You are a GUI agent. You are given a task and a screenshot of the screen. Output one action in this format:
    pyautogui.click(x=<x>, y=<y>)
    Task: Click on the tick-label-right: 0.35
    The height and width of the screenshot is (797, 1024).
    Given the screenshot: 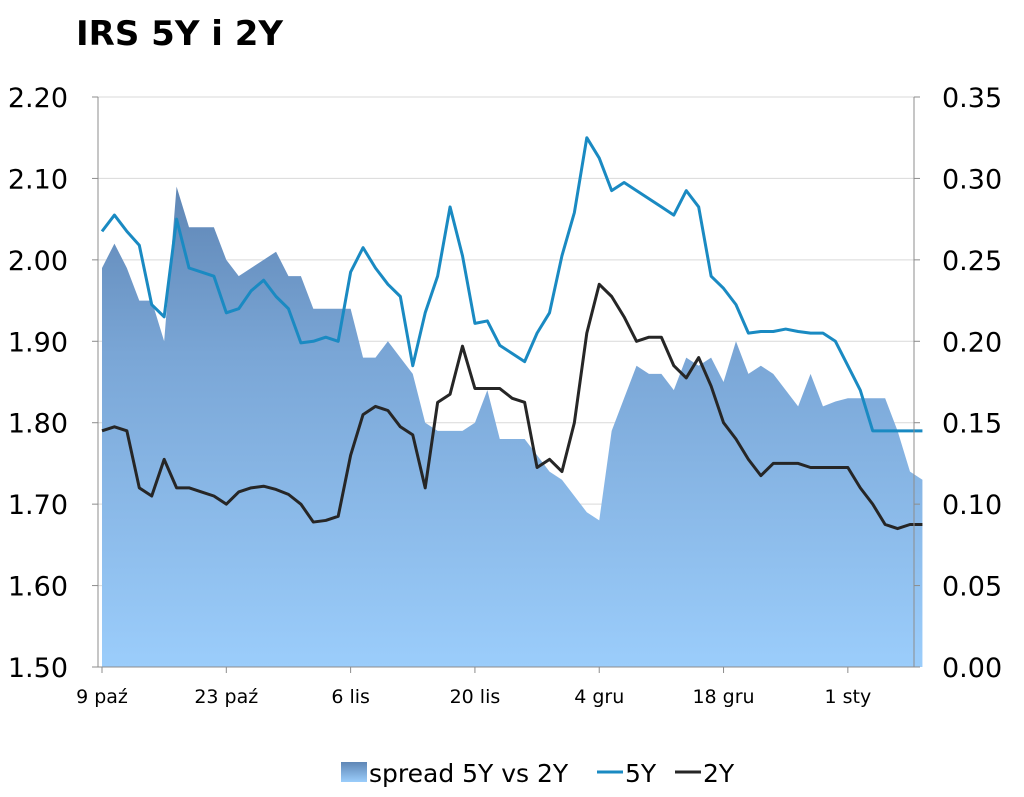 What is the action you would take?
    pyautogui.click(x=972, y=98)
    